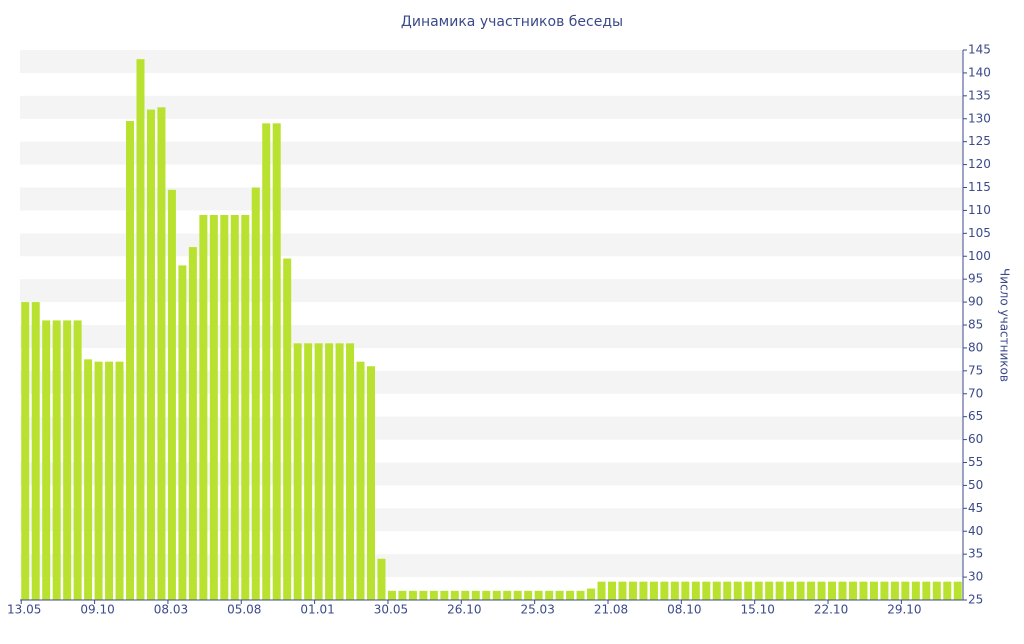 The height and width of the screenshot is (644, 1024). What do you see at coordinates (464, 610) in the screenshot?
I see `x-tick-label: 26.10` at bounding box center [464, 610].